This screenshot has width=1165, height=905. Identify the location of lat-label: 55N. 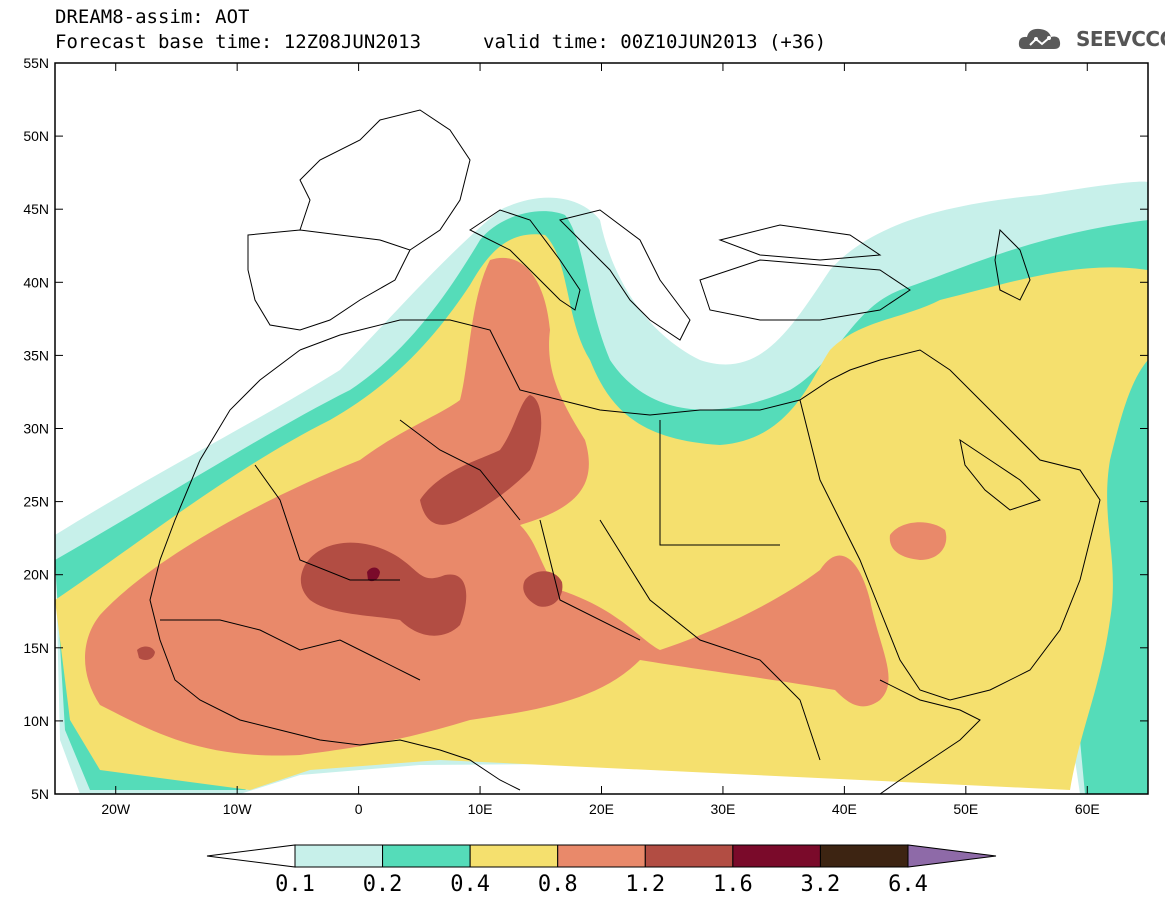
(36, 63).